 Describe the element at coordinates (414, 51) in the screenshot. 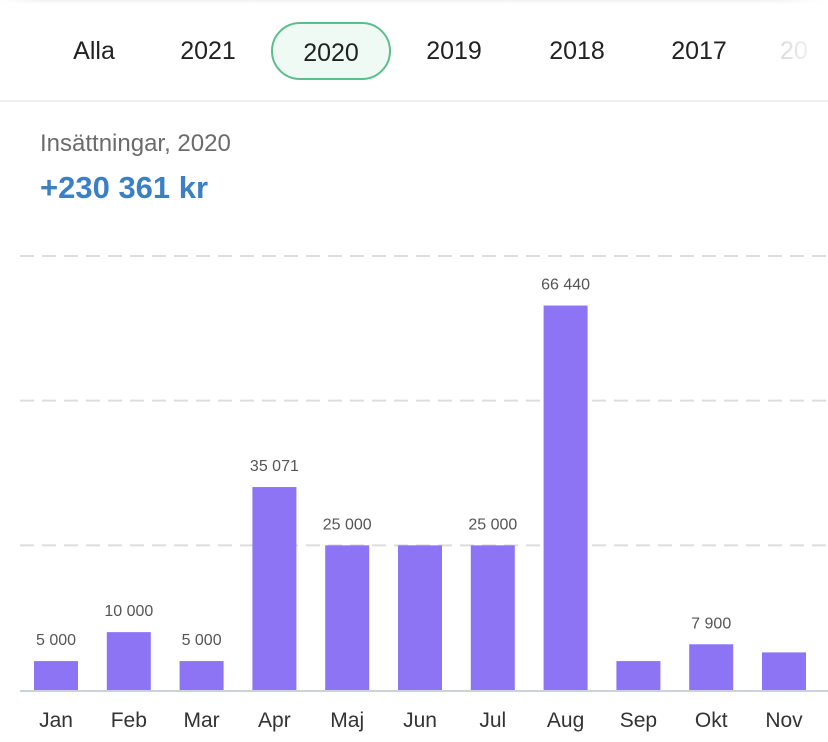

I see `year-tabs: Alla 2021 2020 2019 2018 2017 20` at that location.